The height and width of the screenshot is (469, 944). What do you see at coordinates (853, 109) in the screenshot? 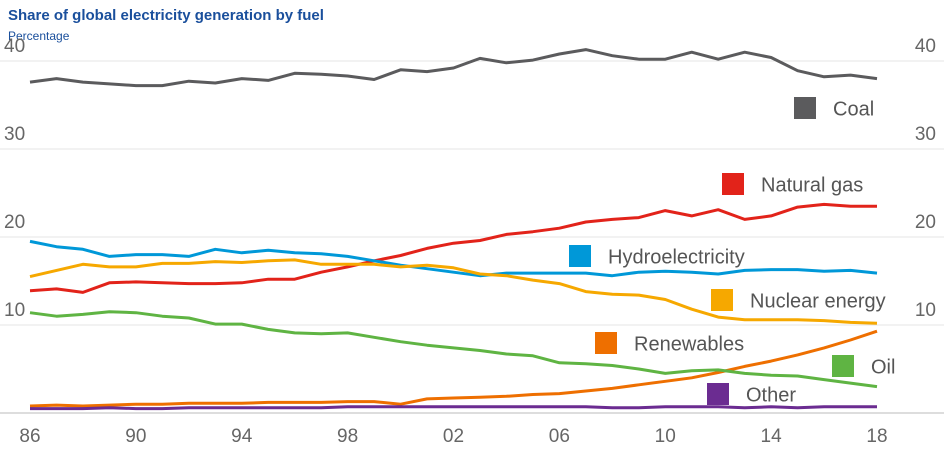
I see `legend-label: Coal` at bounding box center [853, 109].